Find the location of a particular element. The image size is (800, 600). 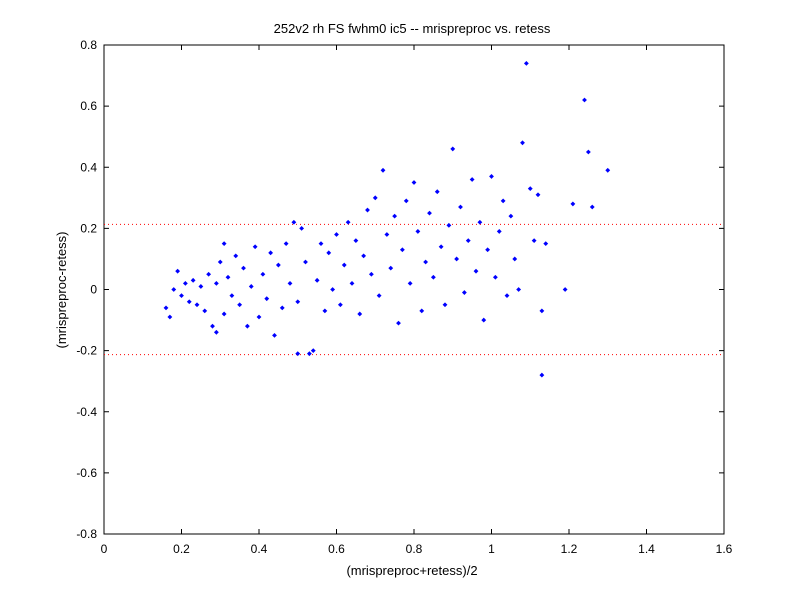

y-tick-label: 0.2 is located at coordinates (88, 228).